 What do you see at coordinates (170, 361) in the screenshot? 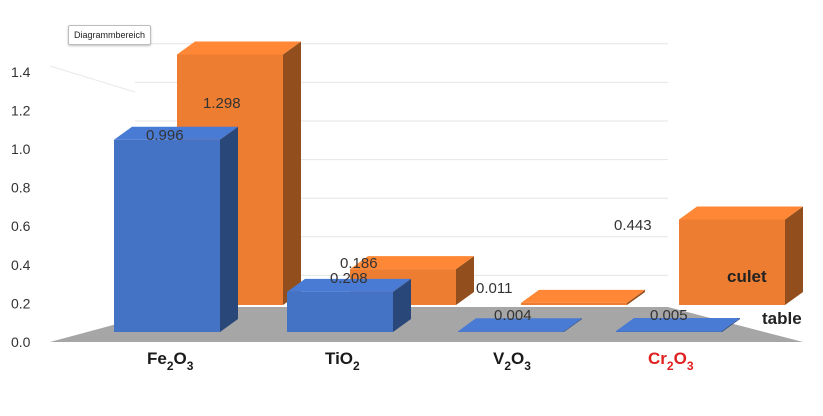
I see `category-label: Fe2O3` at bounding box center [170, 361].